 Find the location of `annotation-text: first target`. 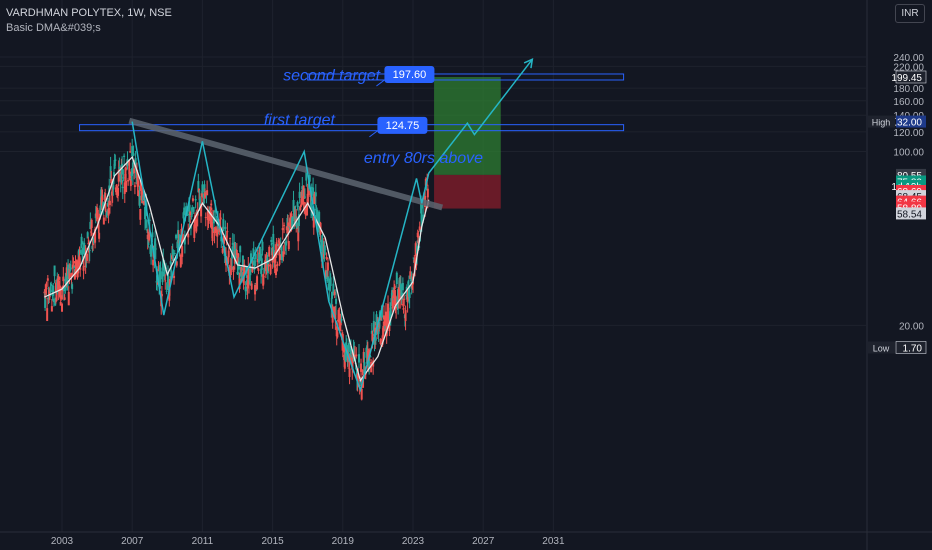

annotation-text: first target is located at coordinates (300, 120).